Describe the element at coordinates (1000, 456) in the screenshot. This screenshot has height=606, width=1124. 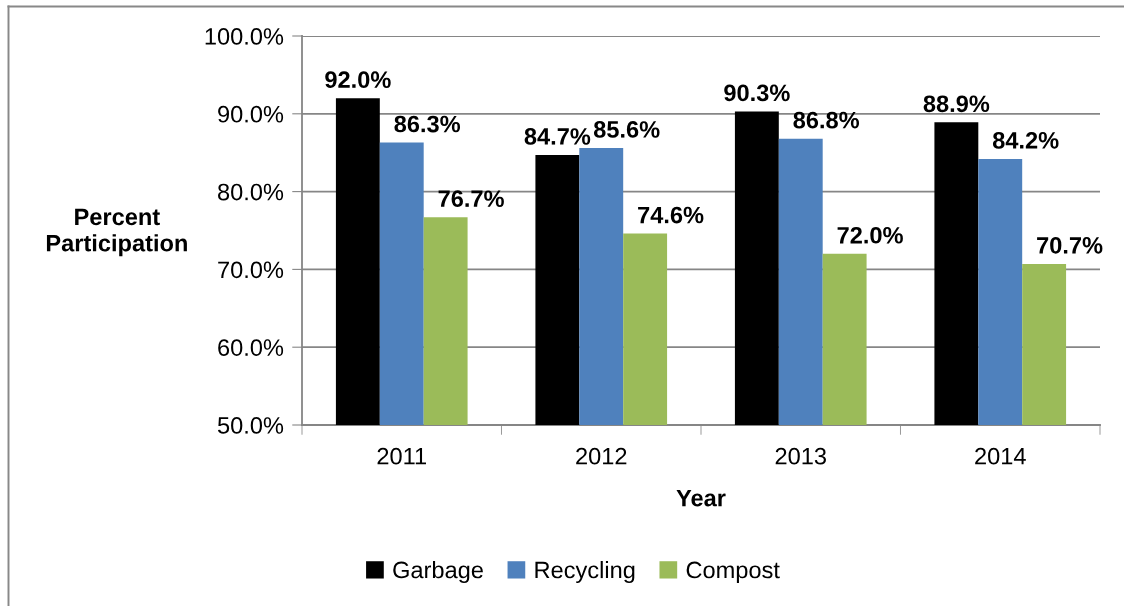
I see `x-tick-label: 2014` at that location.